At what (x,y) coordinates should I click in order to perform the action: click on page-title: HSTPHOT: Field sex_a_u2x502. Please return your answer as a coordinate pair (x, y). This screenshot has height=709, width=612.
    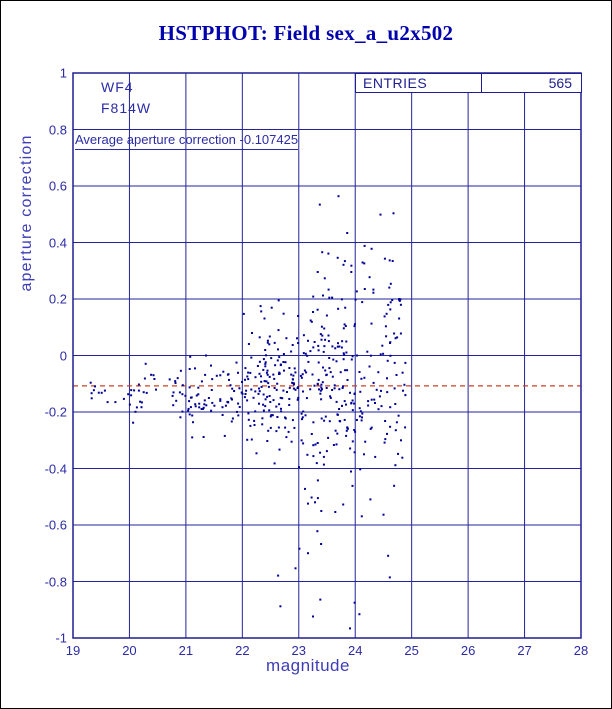
    Looking at the image, I should click on (306, 33).